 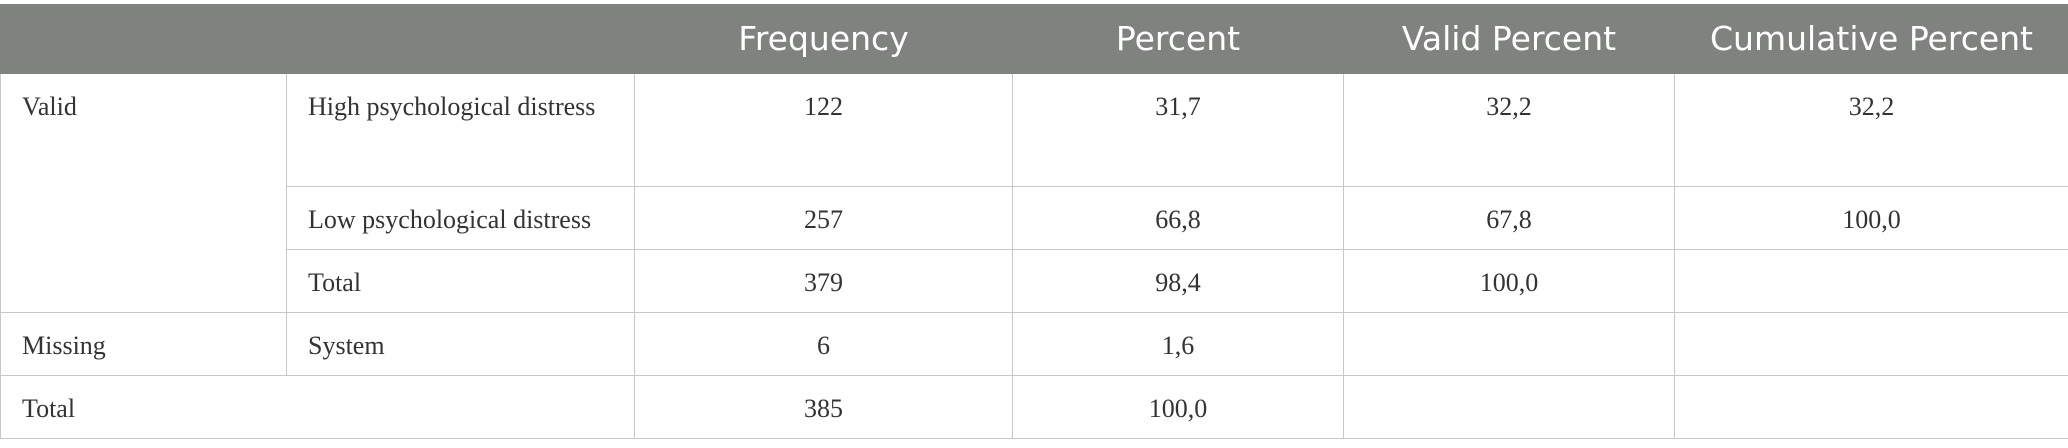 I want to click on cell: 67,8, so click(x=1509, y=218).